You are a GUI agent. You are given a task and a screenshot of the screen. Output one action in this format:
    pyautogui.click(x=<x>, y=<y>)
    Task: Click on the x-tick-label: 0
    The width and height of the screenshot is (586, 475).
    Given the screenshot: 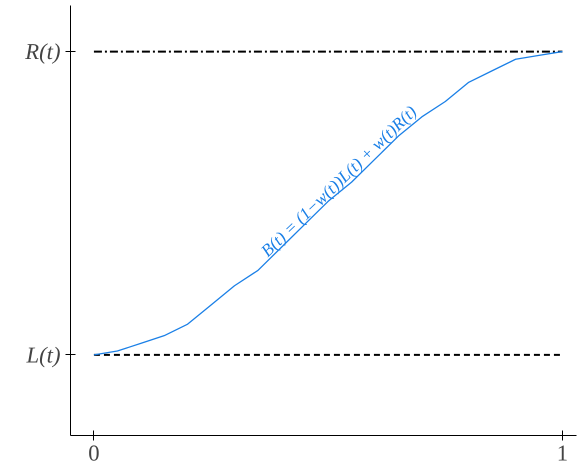 What is the action you would take?
    pyautogui.click(x=94, y=453)
    